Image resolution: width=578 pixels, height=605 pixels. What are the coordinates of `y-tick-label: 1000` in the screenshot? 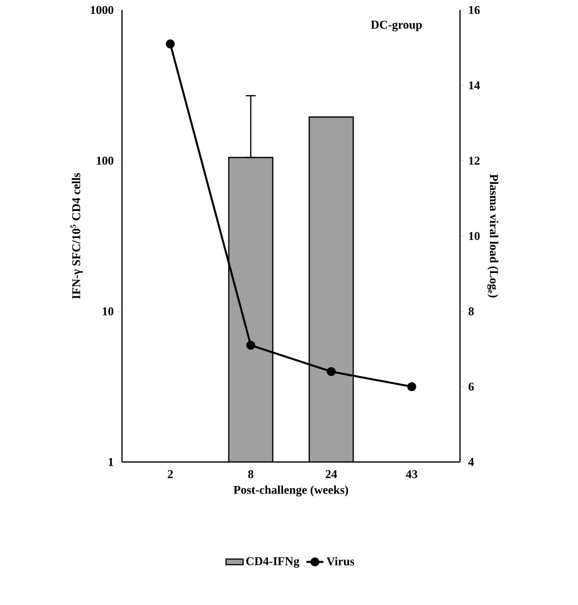 It's located at (102, 10).